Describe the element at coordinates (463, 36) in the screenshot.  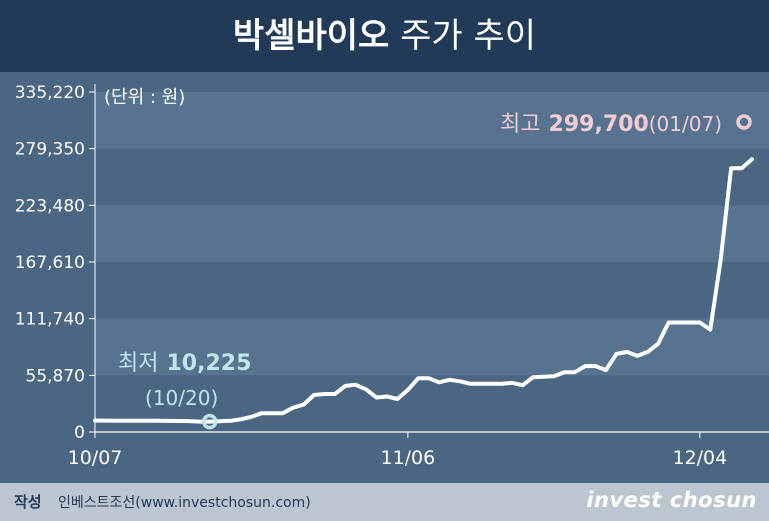
I see `chart-title-rest: 주가 추이` at that location.